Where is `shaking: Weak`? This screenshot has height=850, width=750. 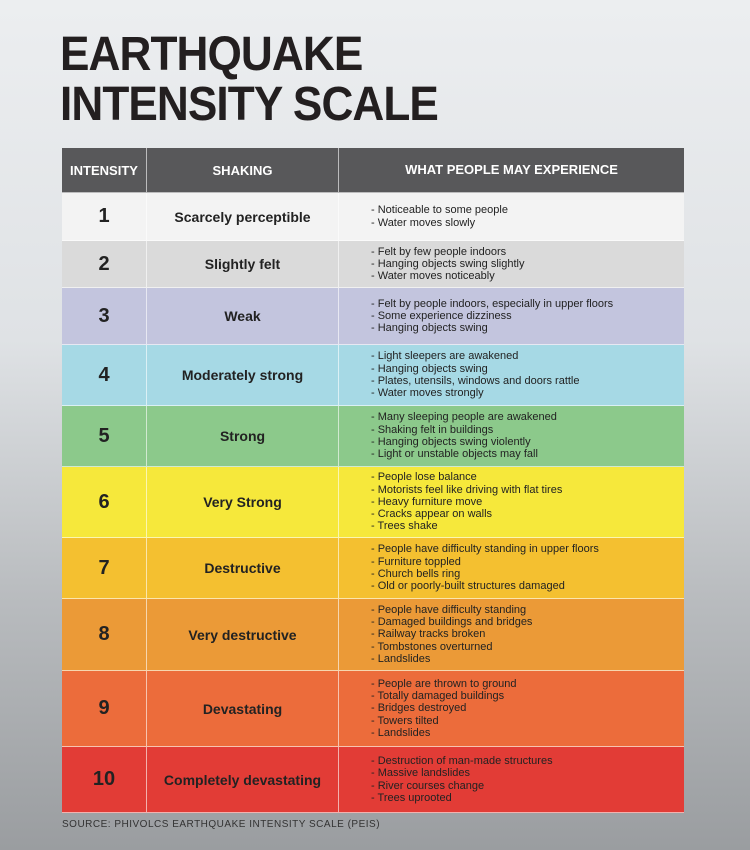
shaking: Weak is located at coordinates (243, 316).